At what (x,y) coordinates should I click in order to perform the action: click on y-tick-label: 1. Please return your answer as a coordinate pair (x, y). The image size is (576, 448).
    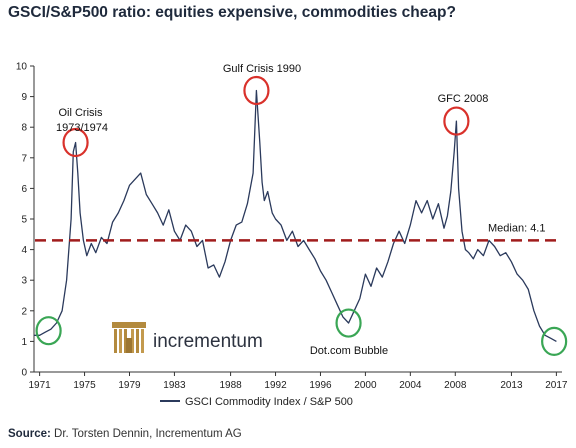
    Looking at the image, I should click on (24, 342).